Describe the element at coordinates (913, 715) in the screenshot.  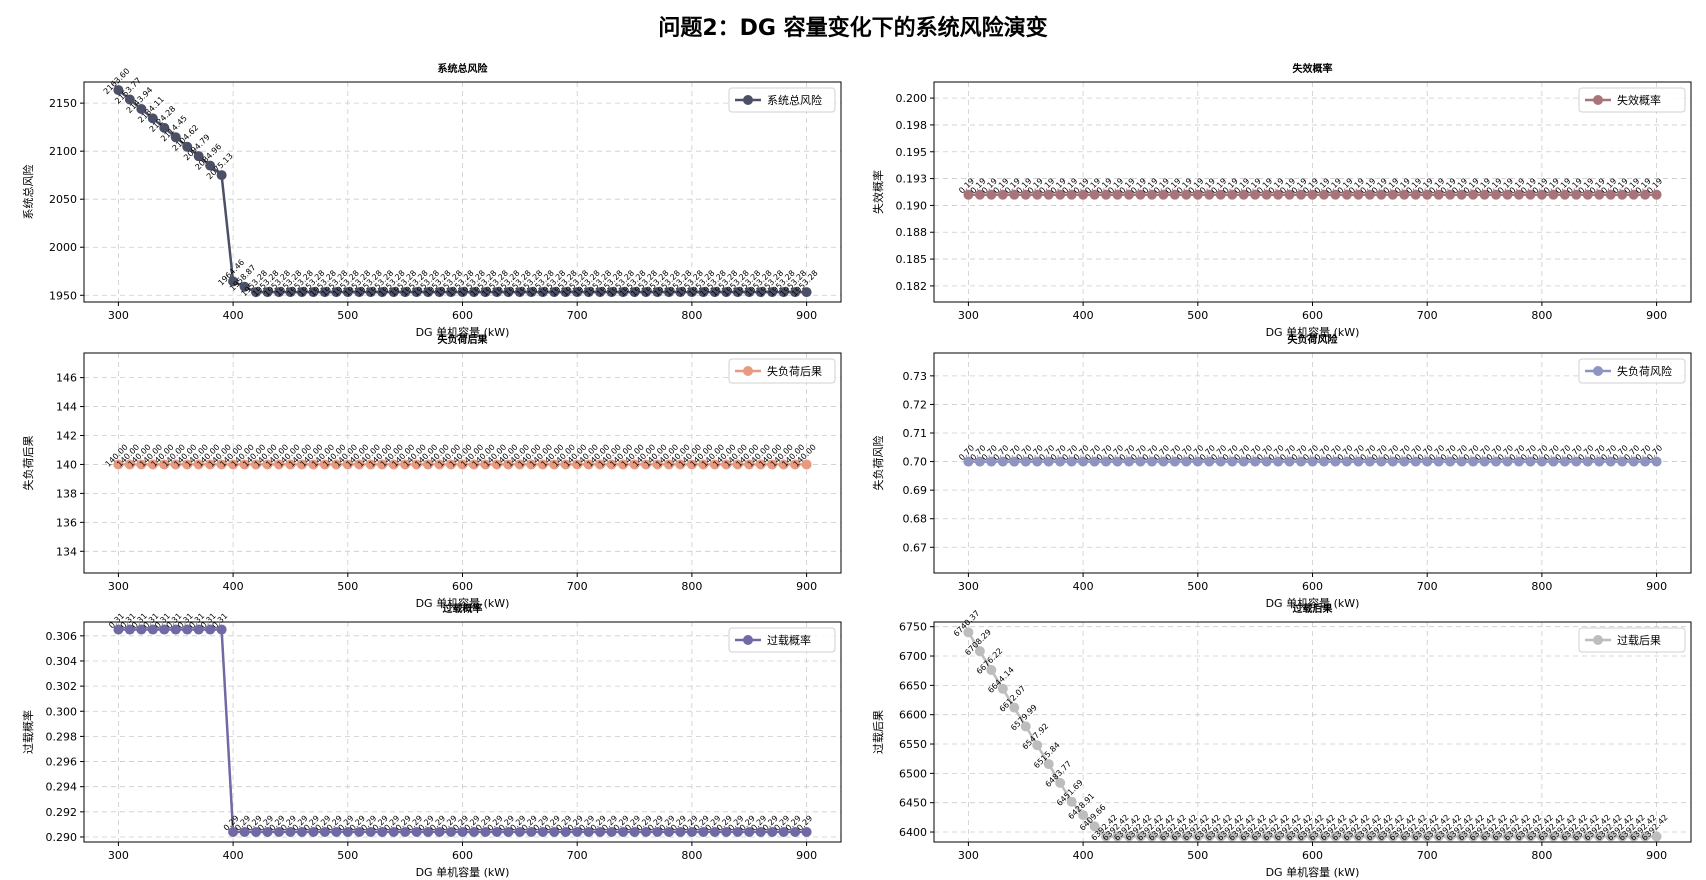
I see `y-tick-label: 6600` at that location.